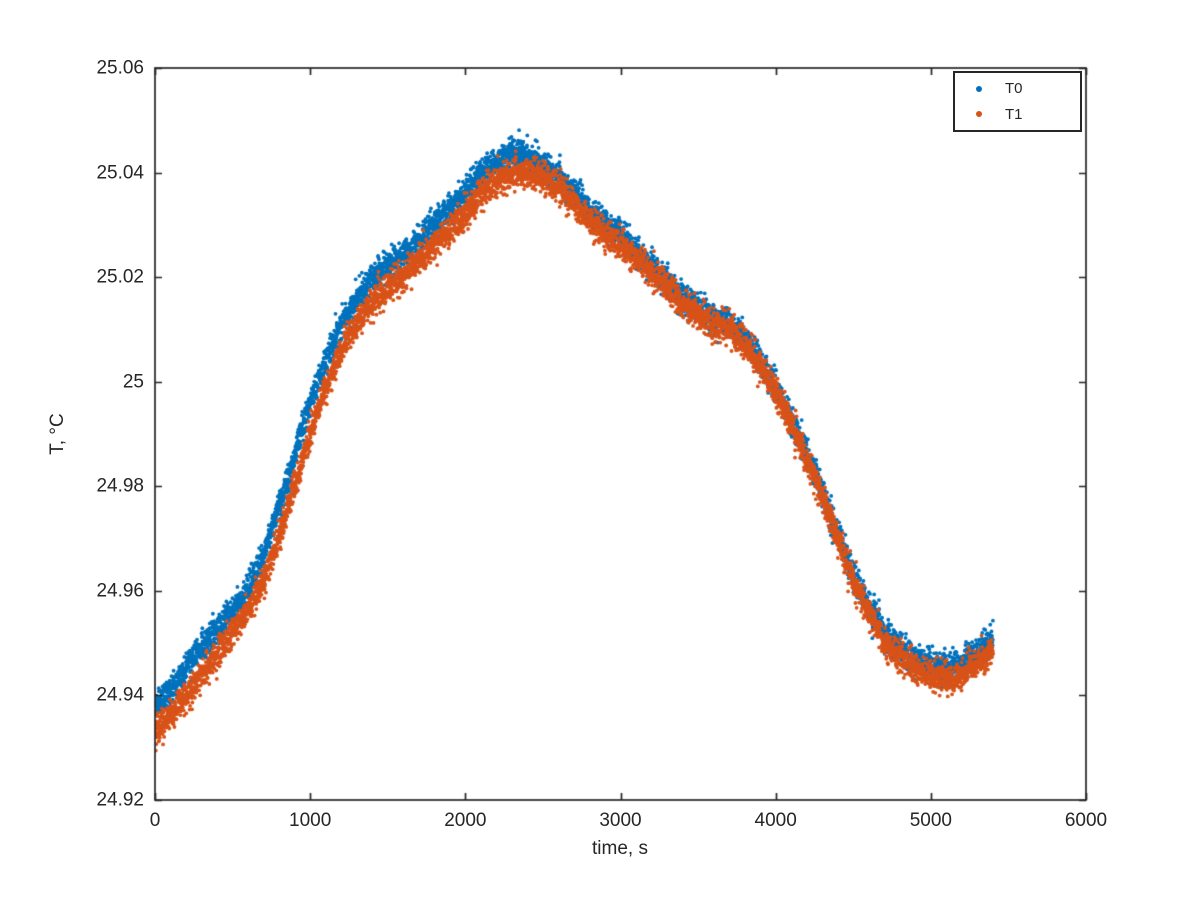 Image resolution: width=1200 pixels, height=900 pixels. I want to click on x-axis-label: time, s, so click(620, 848).